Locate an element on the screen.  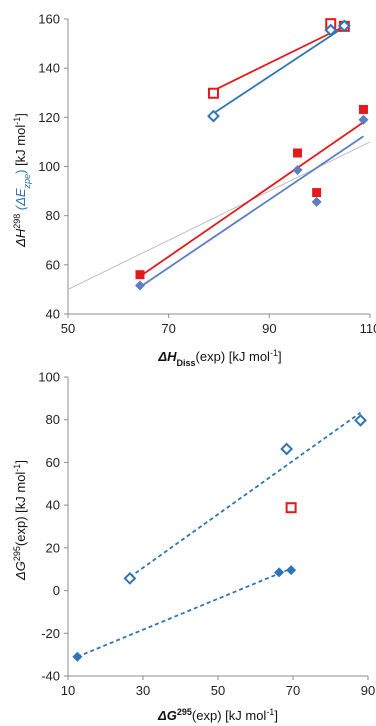
bottom-y-tick-label: 80 is located at coordinates (53, 419).